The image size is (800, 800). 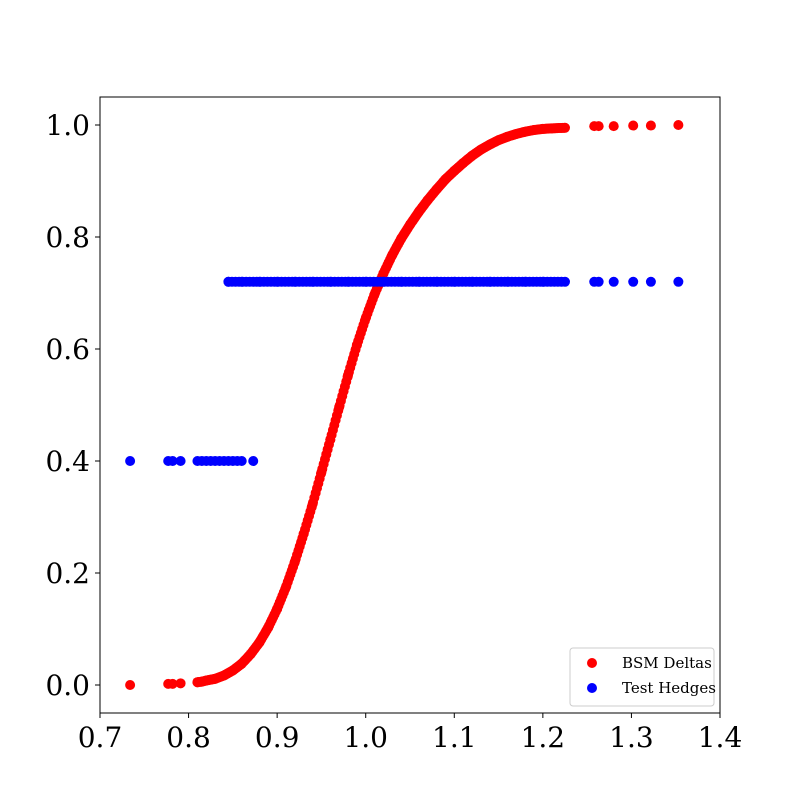 I want to click on x-tick-label: 1.0, so click(x=365, y=737).